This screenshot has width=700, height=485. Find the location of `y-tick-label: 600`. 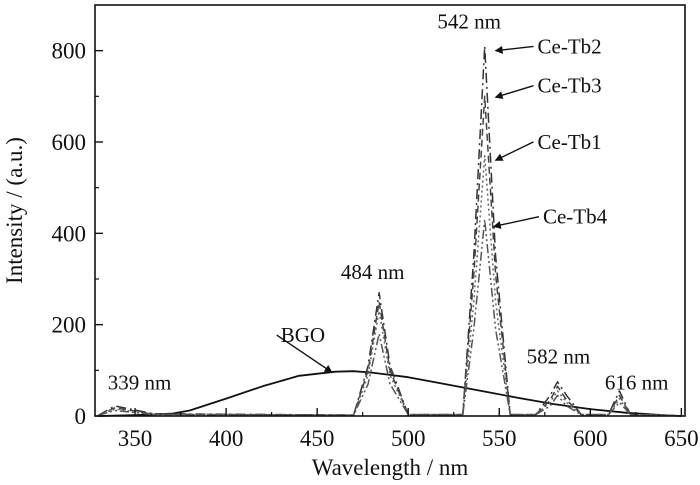

y-tick-label: 600 is located at coordinates (69, 142).